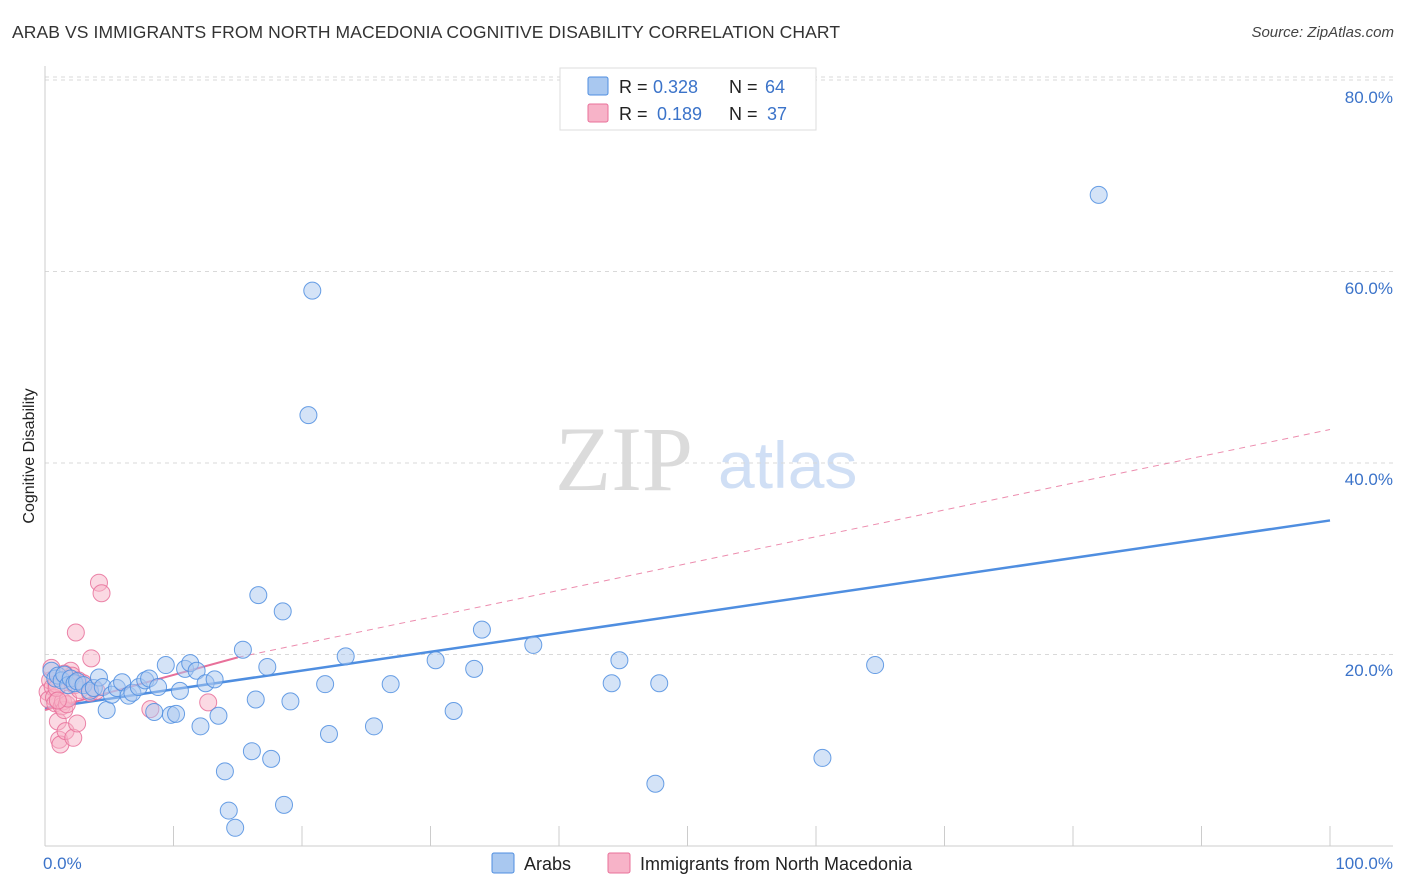 The image size is (1406, 892). I want to click on y-axis-label: Cognitive Disability, so click(29, 455).